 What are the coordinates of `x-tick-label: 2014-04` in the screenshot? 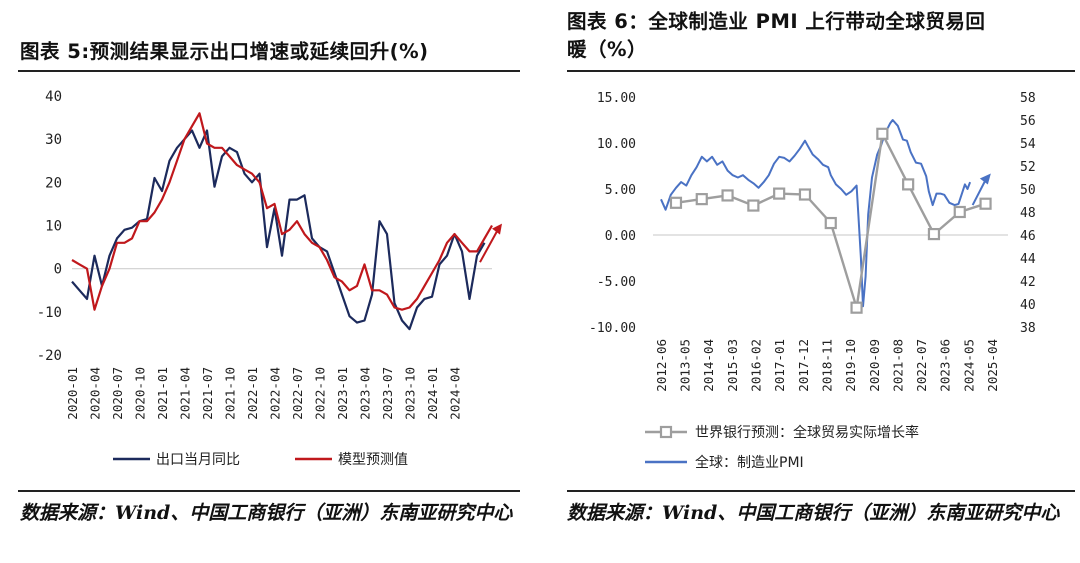 It's located at (708, 365).